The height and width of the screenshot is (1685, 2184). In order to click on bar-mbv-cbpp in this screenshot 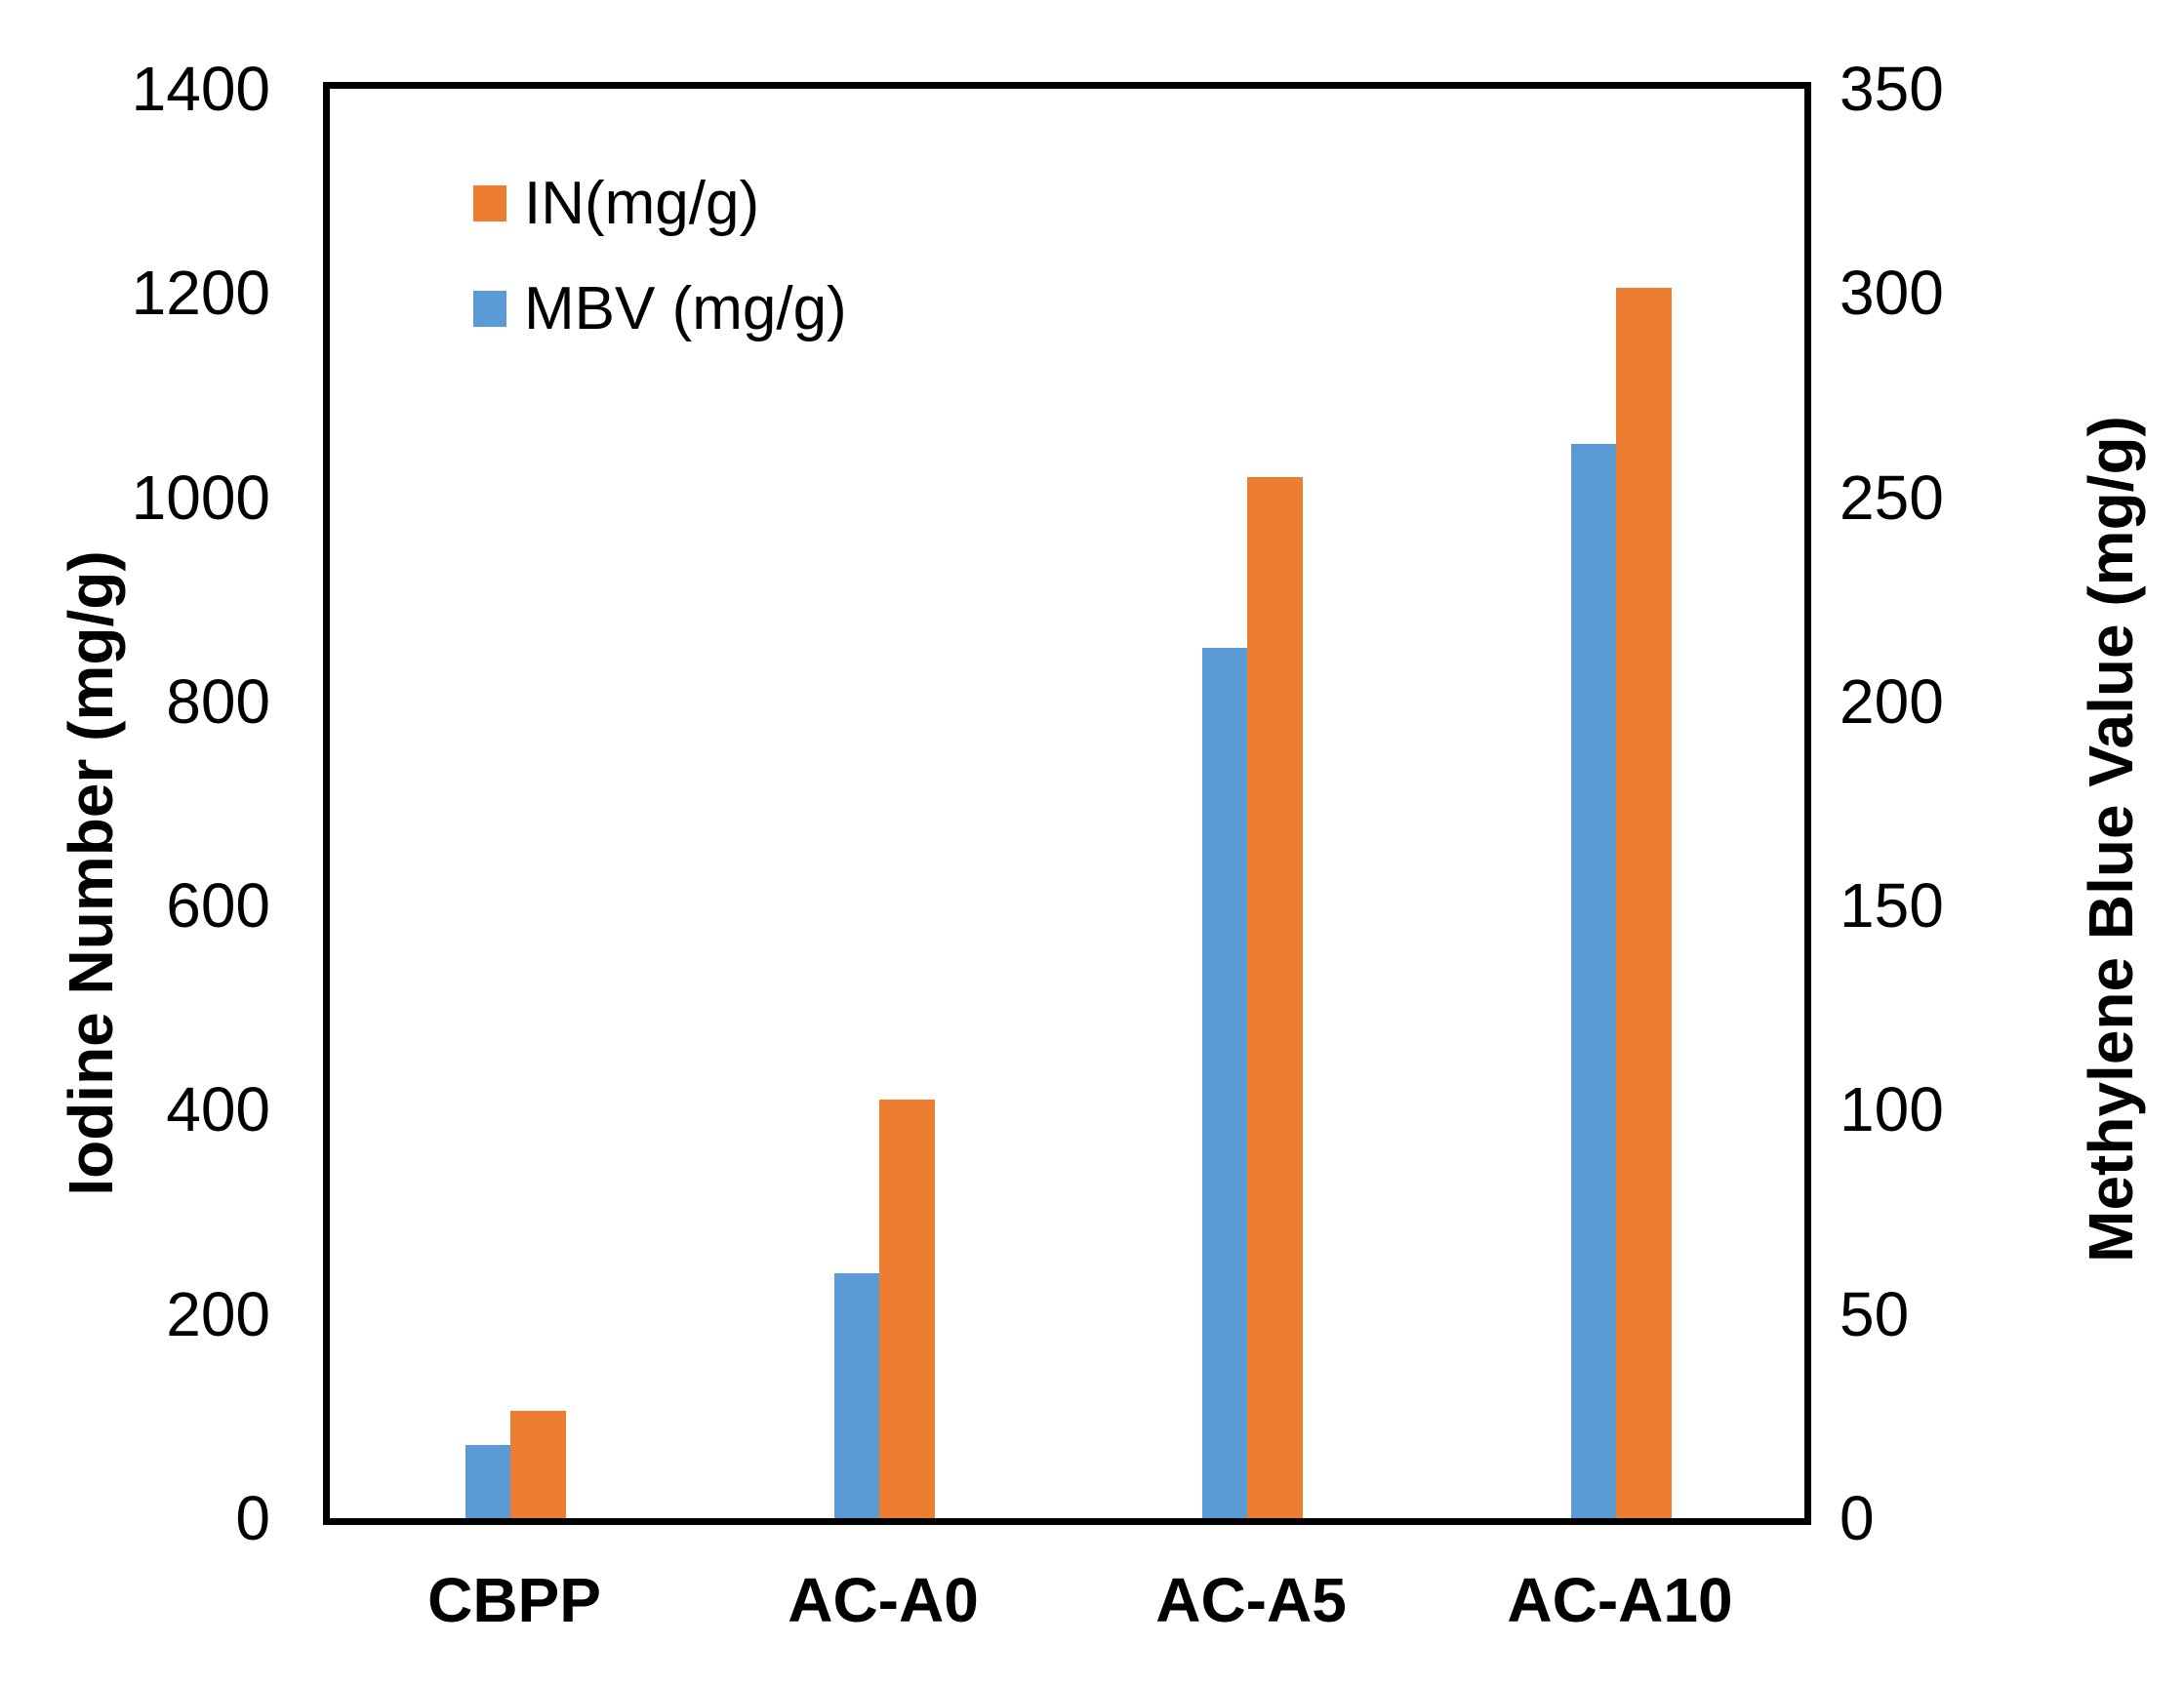, I will do `click(489, 1481)`.